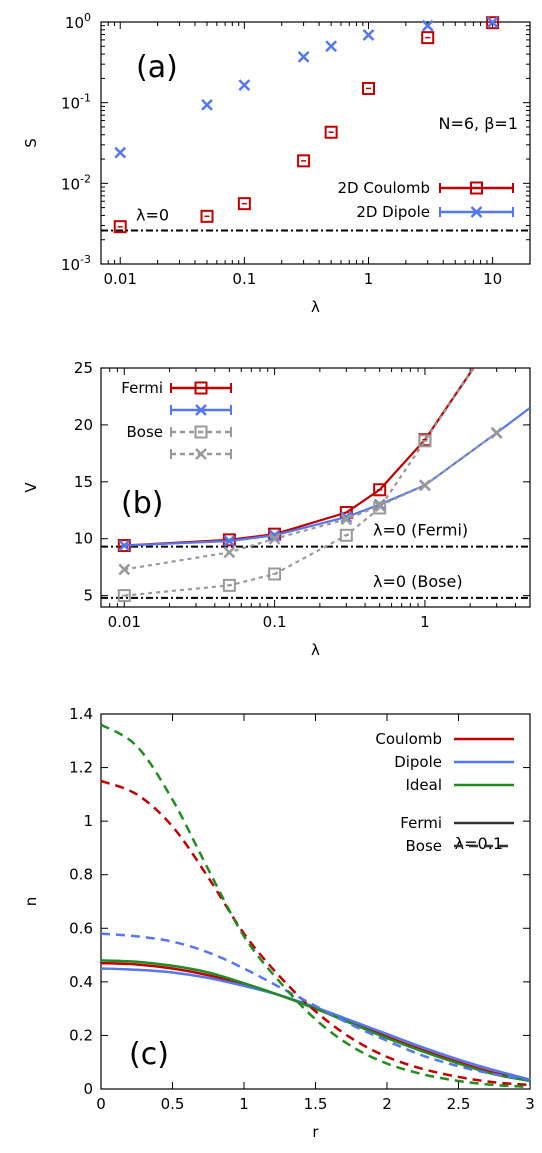 The height and width of the screenshot is (1153, 542). I want to click on panel-label: (a), so click(157, 67).